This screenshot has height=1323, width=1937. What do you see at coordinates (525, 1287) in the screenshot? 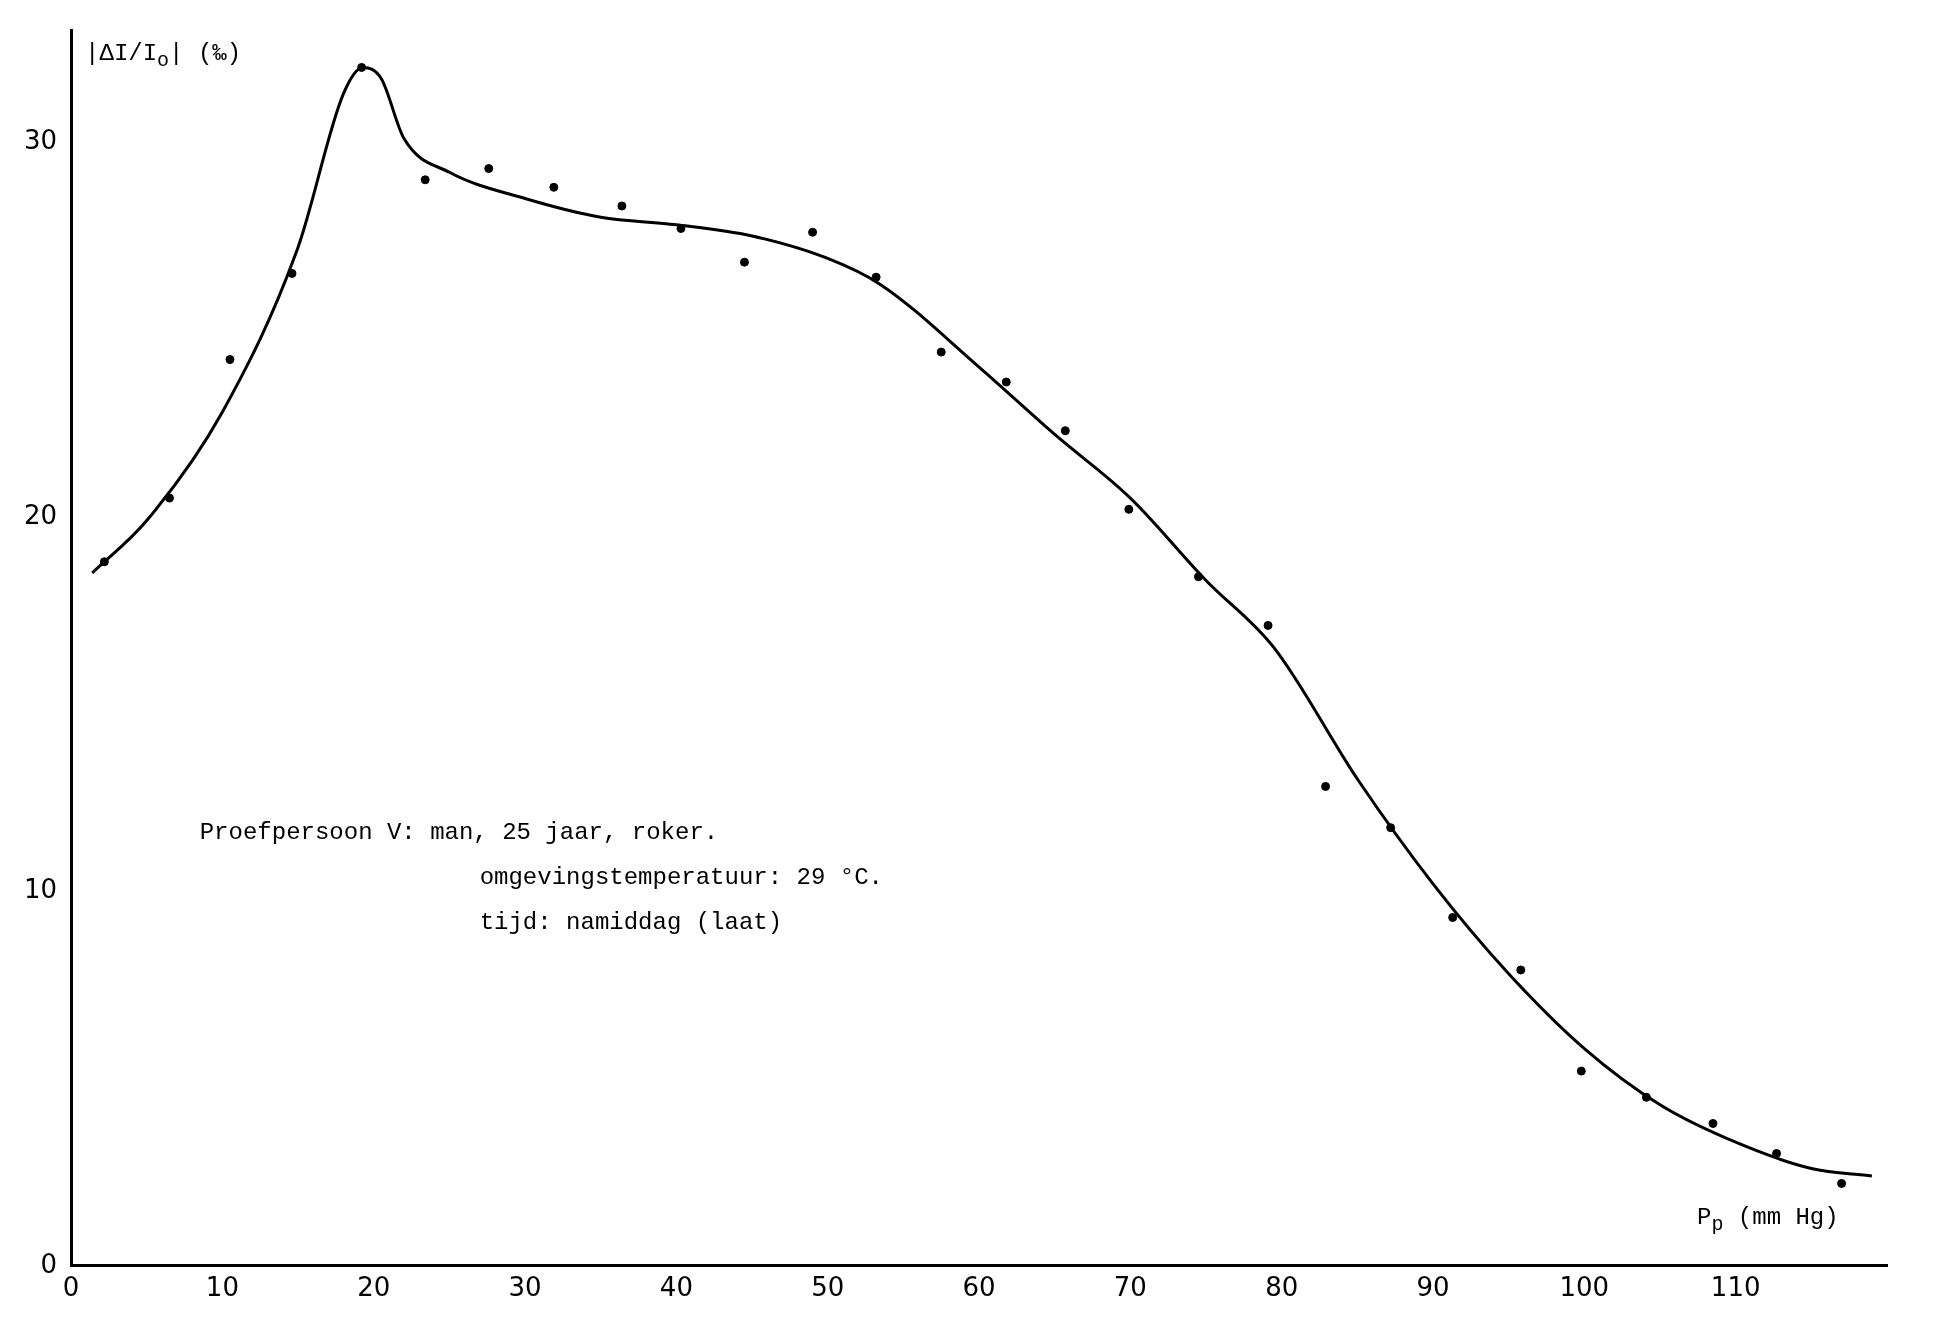
I see `x-tick-label: 30` at bounding box center [525, 1287].